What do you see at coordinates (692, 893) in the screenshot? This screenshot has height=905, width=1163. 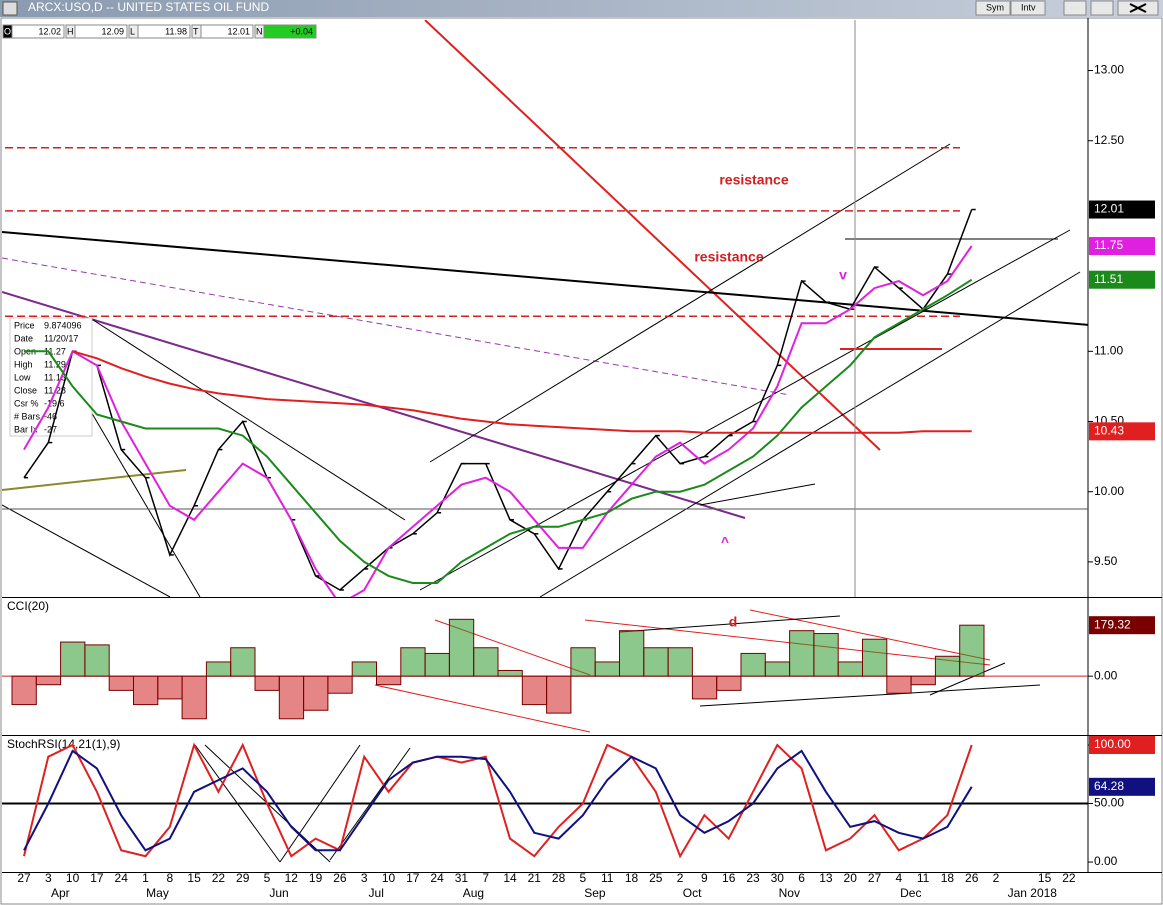 I see `x-month-label: Oct` at bounding box center [692, 893].